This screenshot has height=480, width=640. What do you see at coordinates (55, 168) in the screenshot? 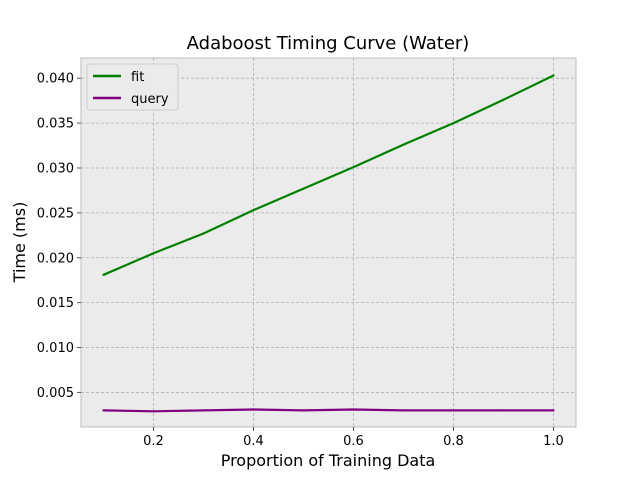
I see `y-tick-label: 0.030` at bounding box center [55, 168].